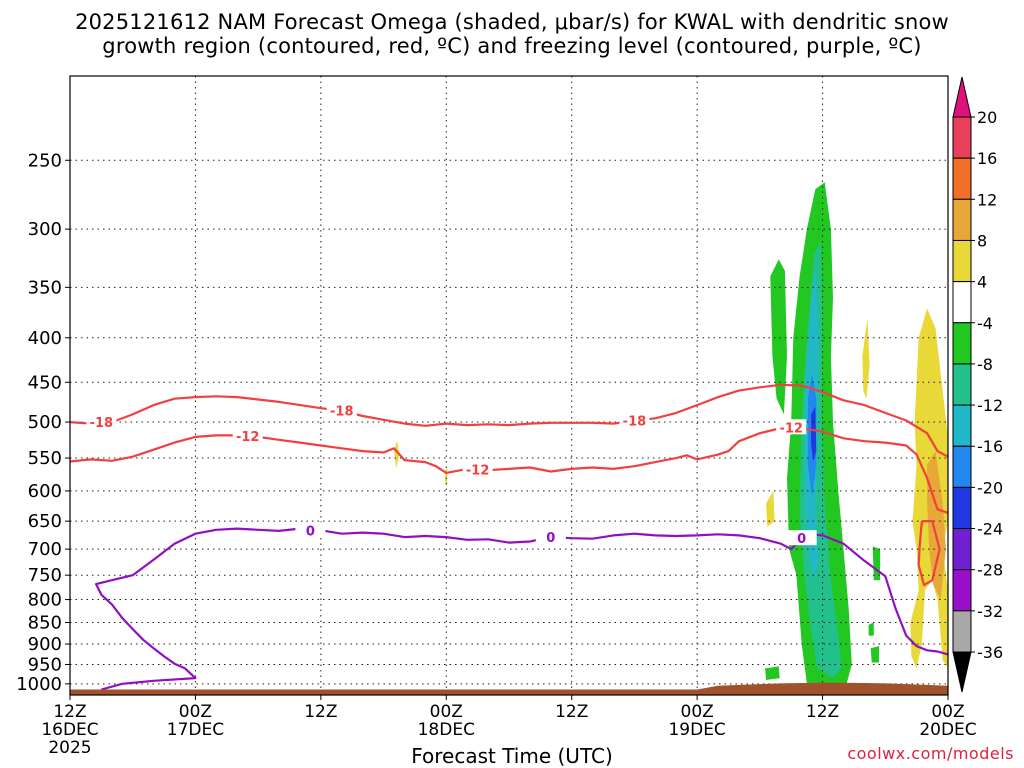 Image resolution: width=1024 pixels, height=768 pixels. What do you see at coordinates (696, 730) in the screenshot?
I see `x-tick-date: 19DEC` at bounding box center [696, 730].